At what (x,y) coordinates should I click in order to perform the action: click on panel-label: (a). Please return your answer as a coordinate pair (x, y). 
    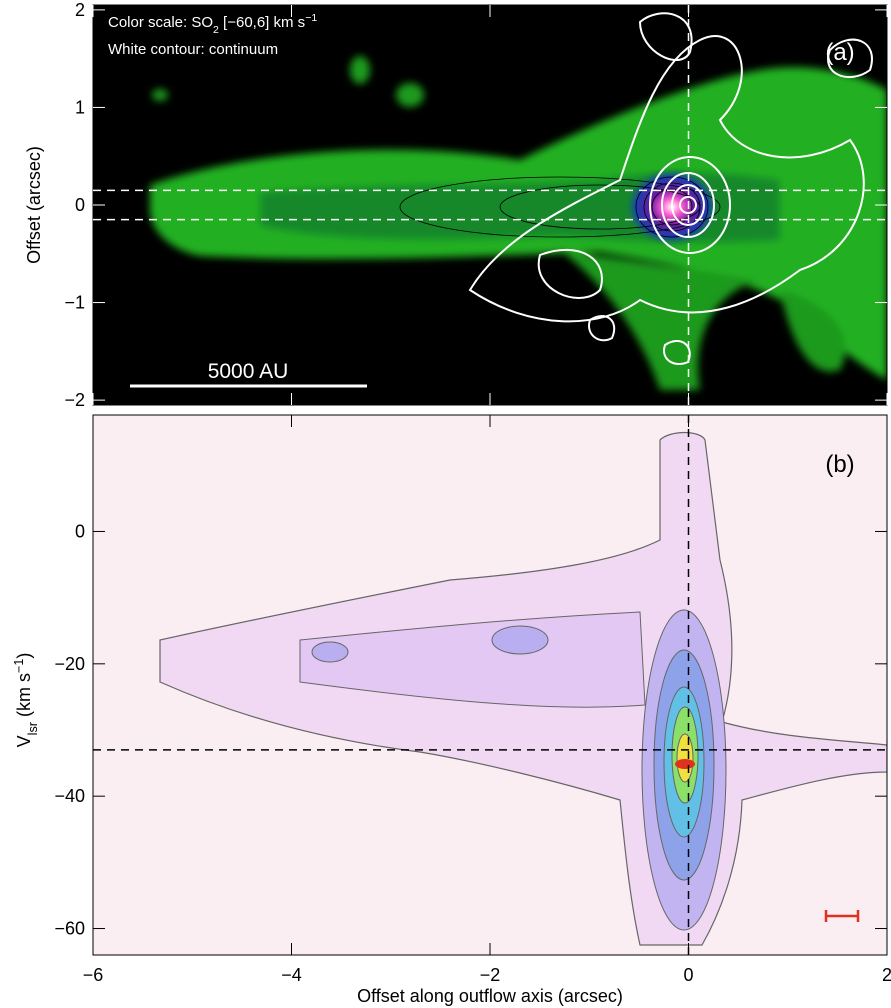
    Looking at the image, I should click on (839, 52).